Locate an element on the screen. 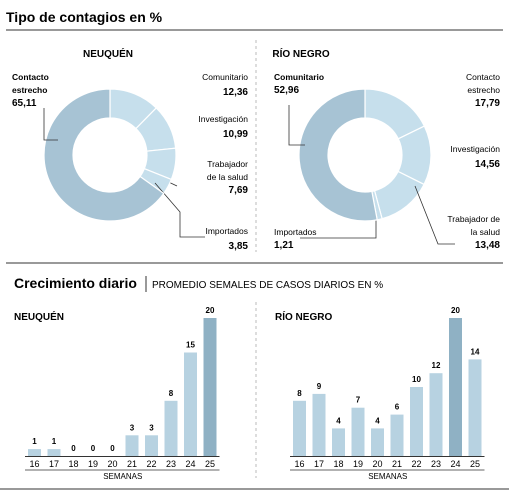 The image size is (509, 496). slice-value: 12,36 is located at coordinates (235, 92).